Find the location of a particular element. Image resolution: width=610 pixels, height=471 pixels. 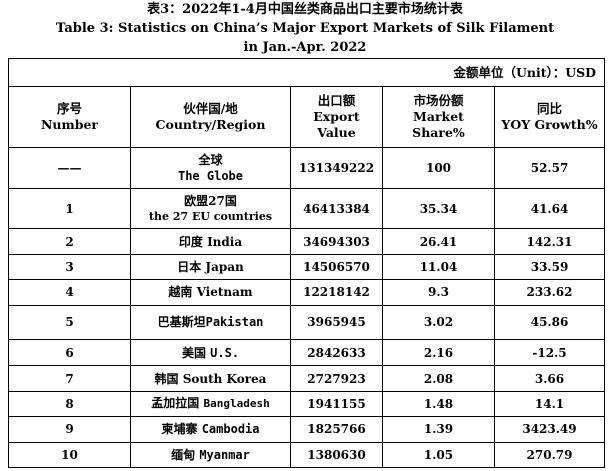

row-region-en: Bangladesh is located at coordinates (236, 404).